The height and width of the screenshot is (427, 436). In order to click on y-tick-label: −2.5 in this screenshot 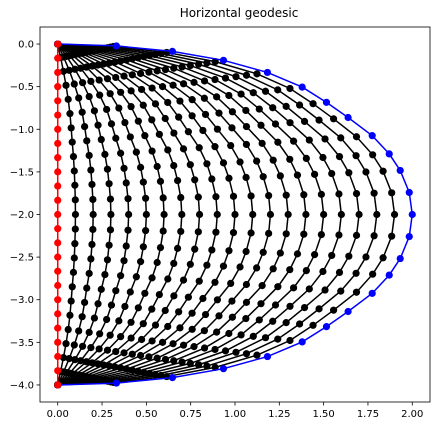, I will do `click(22, 258)`.